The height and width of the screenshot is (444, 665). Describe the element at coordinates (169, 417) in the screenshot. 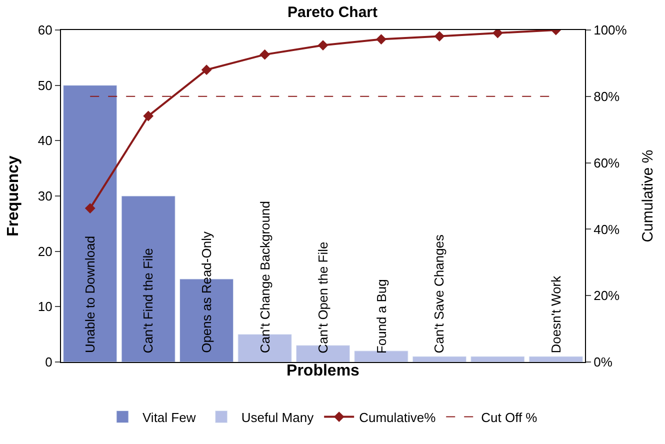

I see `legend-label: Vital Few` at that location.